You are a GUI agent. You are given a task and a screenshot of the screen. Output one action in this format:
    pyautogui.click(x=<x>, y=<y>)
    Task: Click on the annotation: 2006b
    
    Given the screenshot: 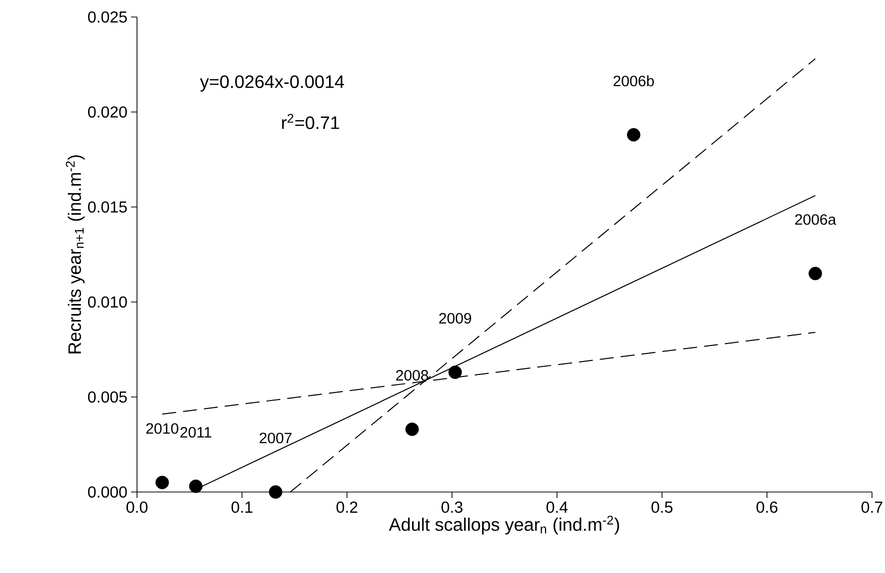 What is the action you would take?
    pyautogui.click(x=634, y=80)
    